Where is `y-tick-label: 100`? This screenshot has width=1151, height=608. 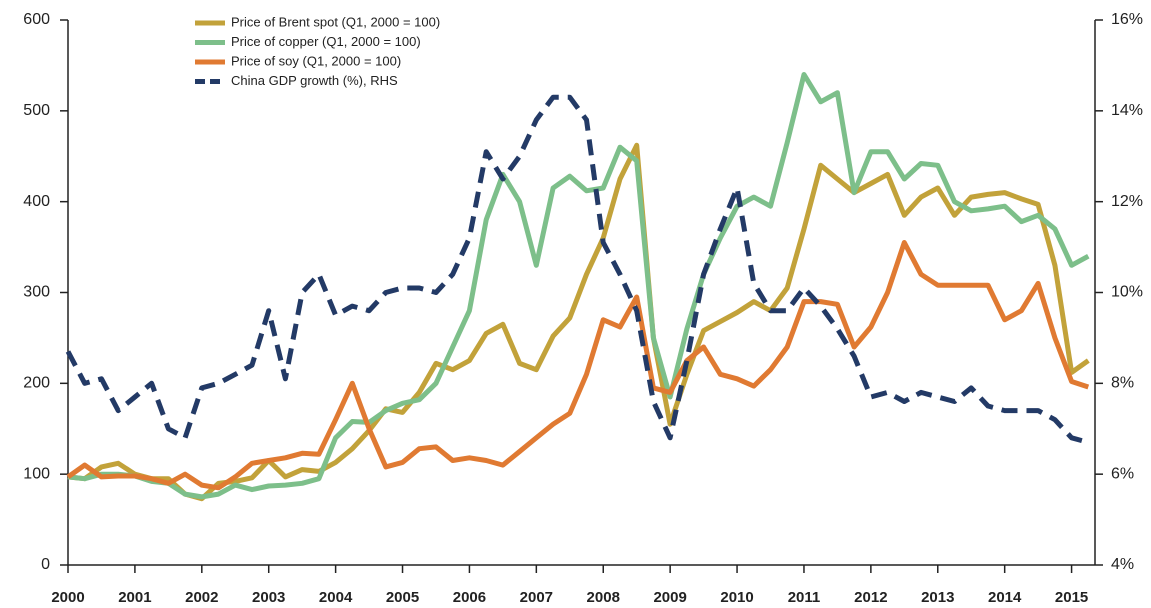 y-tick-label: 100 is located at coordinates (36, 473).